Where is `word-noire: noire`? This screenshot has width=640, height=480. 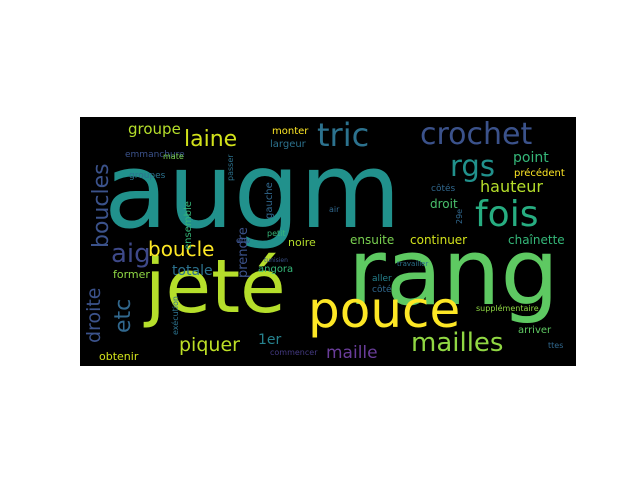 word-noire: noire is located at coordinates (302, 242).